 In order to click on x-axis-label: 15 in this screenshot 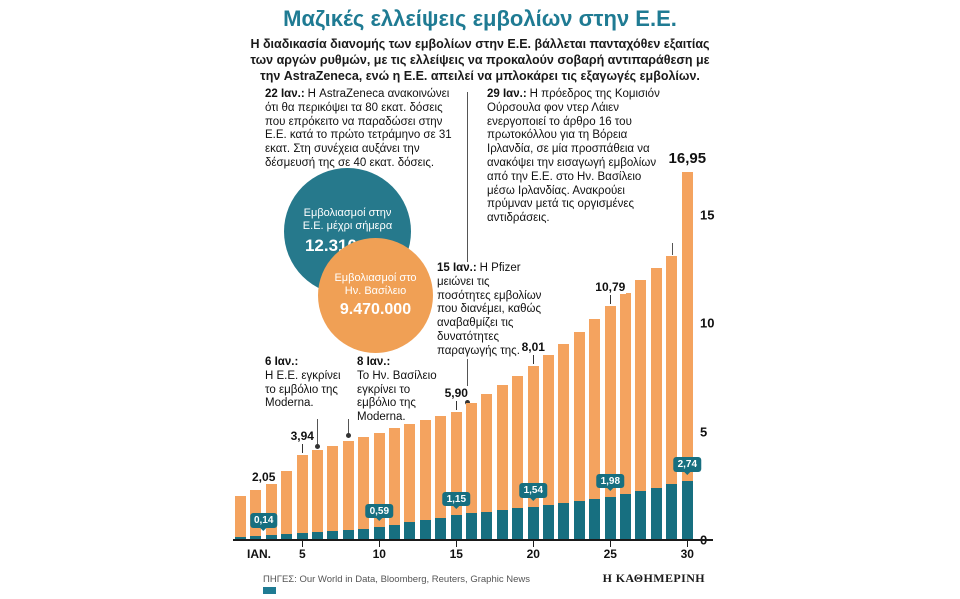, I will do `click(456, 554)`.